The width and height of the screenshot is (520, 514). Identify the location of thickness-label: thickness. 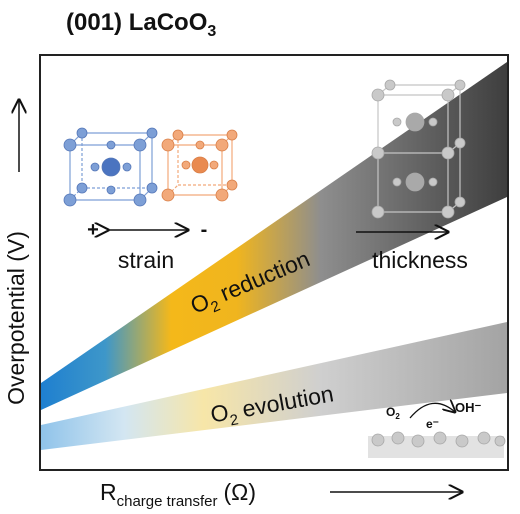
(420, 260).